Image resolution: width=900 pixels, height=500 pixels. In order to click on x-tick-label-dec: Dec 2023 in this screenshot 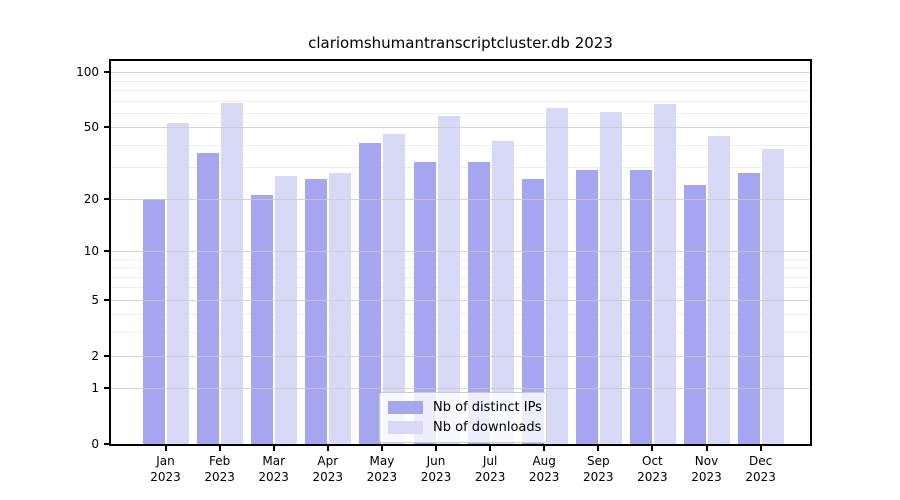, I will do `click(761, 469)`.